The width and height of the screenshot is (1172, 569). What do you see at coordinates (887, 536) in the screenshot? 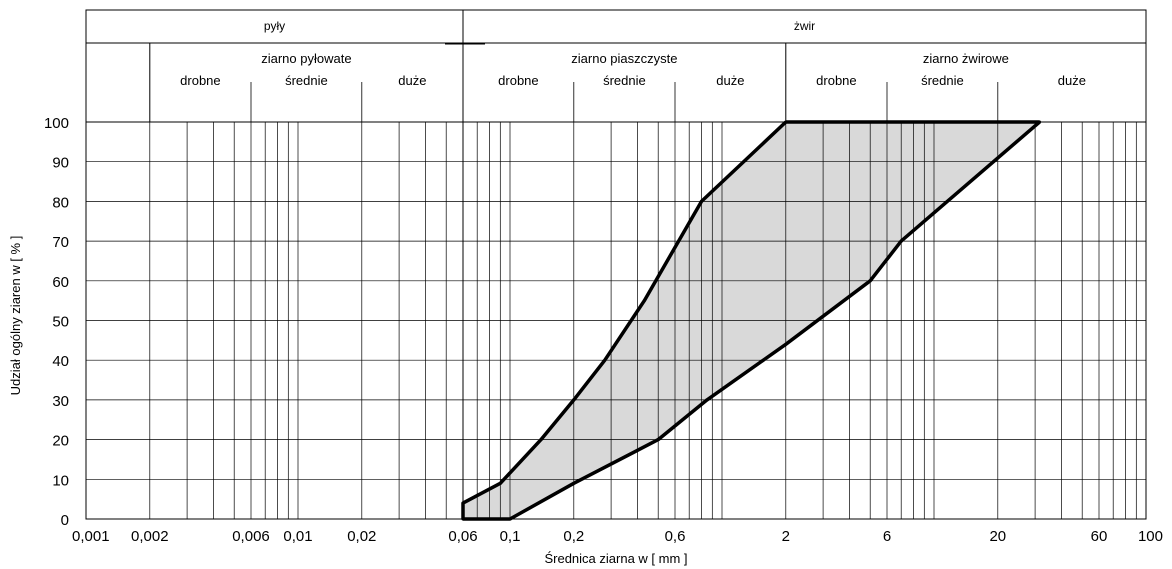
I see `x-tick-label: 6` at bounding box center [887, 536].